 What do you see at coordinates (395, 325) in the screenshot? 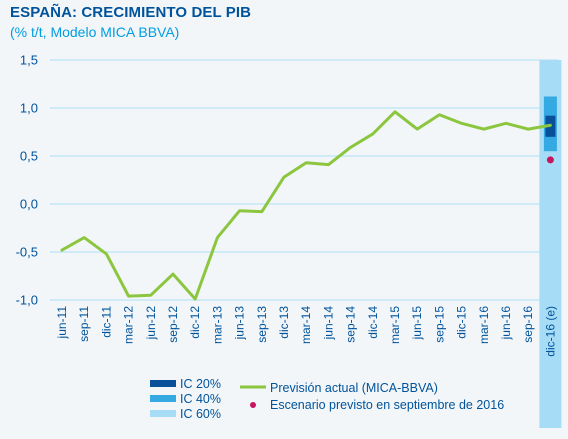
I see `x-tick-label: mar-15` at bounding box center [395, 325].